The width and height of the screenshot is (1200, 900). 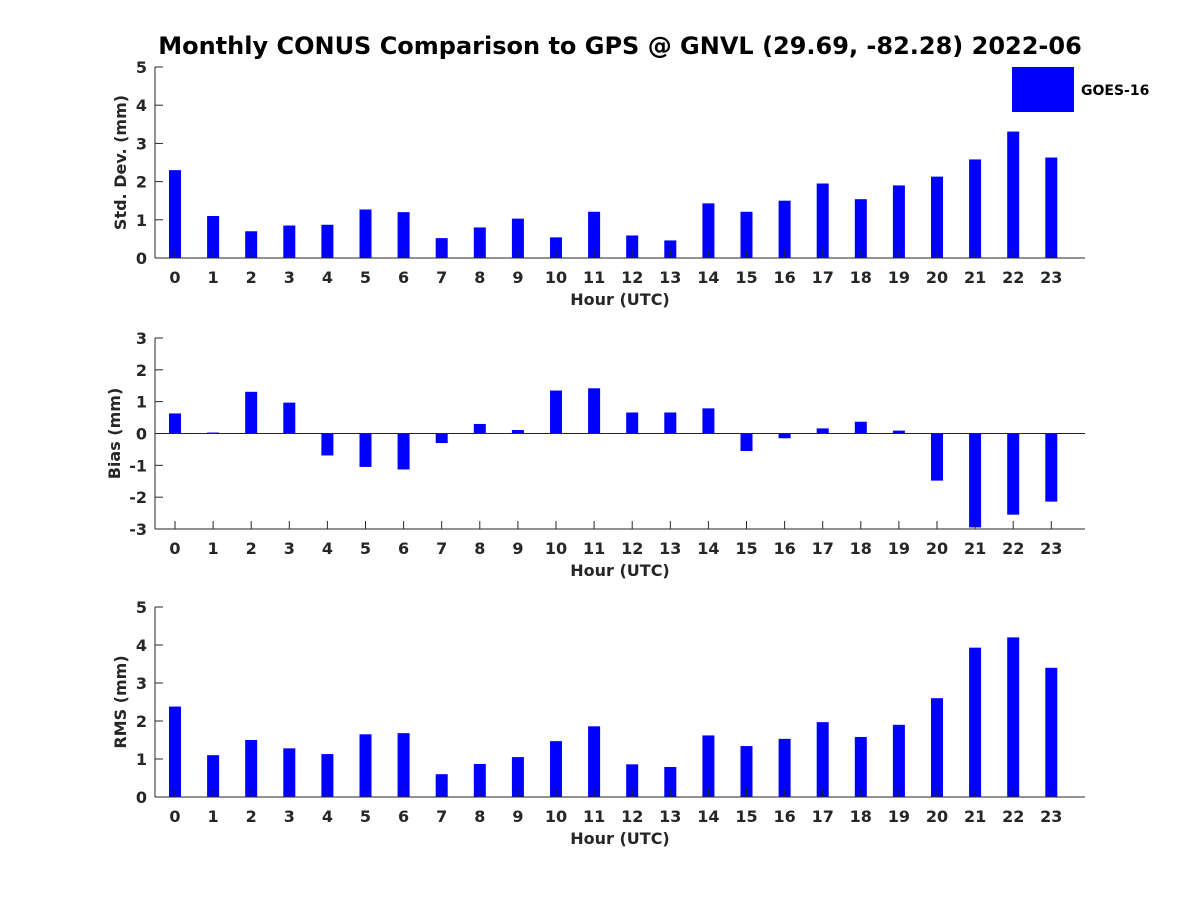 What do you see at coordinates (141, 258) in the screenshot?
I see `y-tick-label: 0` at bounding box center [141, 258].